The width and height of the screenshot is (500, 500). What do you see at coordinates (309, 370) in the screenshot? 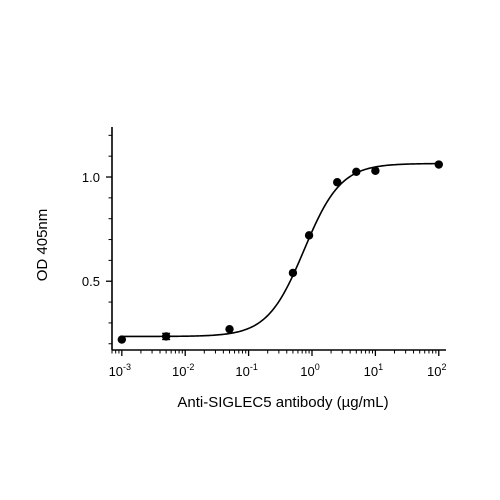
I see `x-tick-label: 10⁰` at bounding box center [309, 370].